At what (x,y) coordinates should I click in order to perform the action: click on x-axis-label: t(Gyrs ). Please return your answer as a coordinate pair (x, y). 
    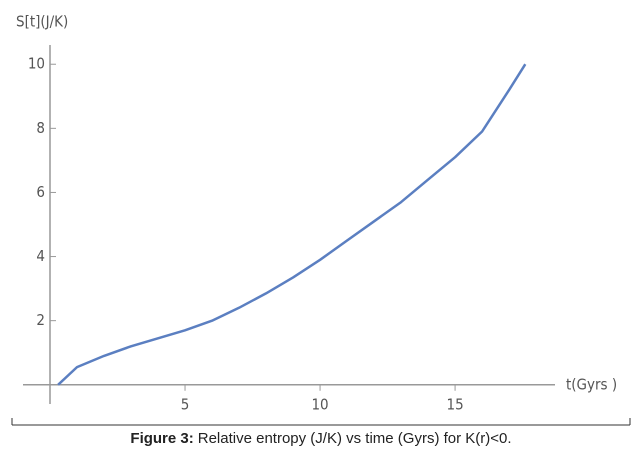
    Looking at the image, I should click on (591, 385).